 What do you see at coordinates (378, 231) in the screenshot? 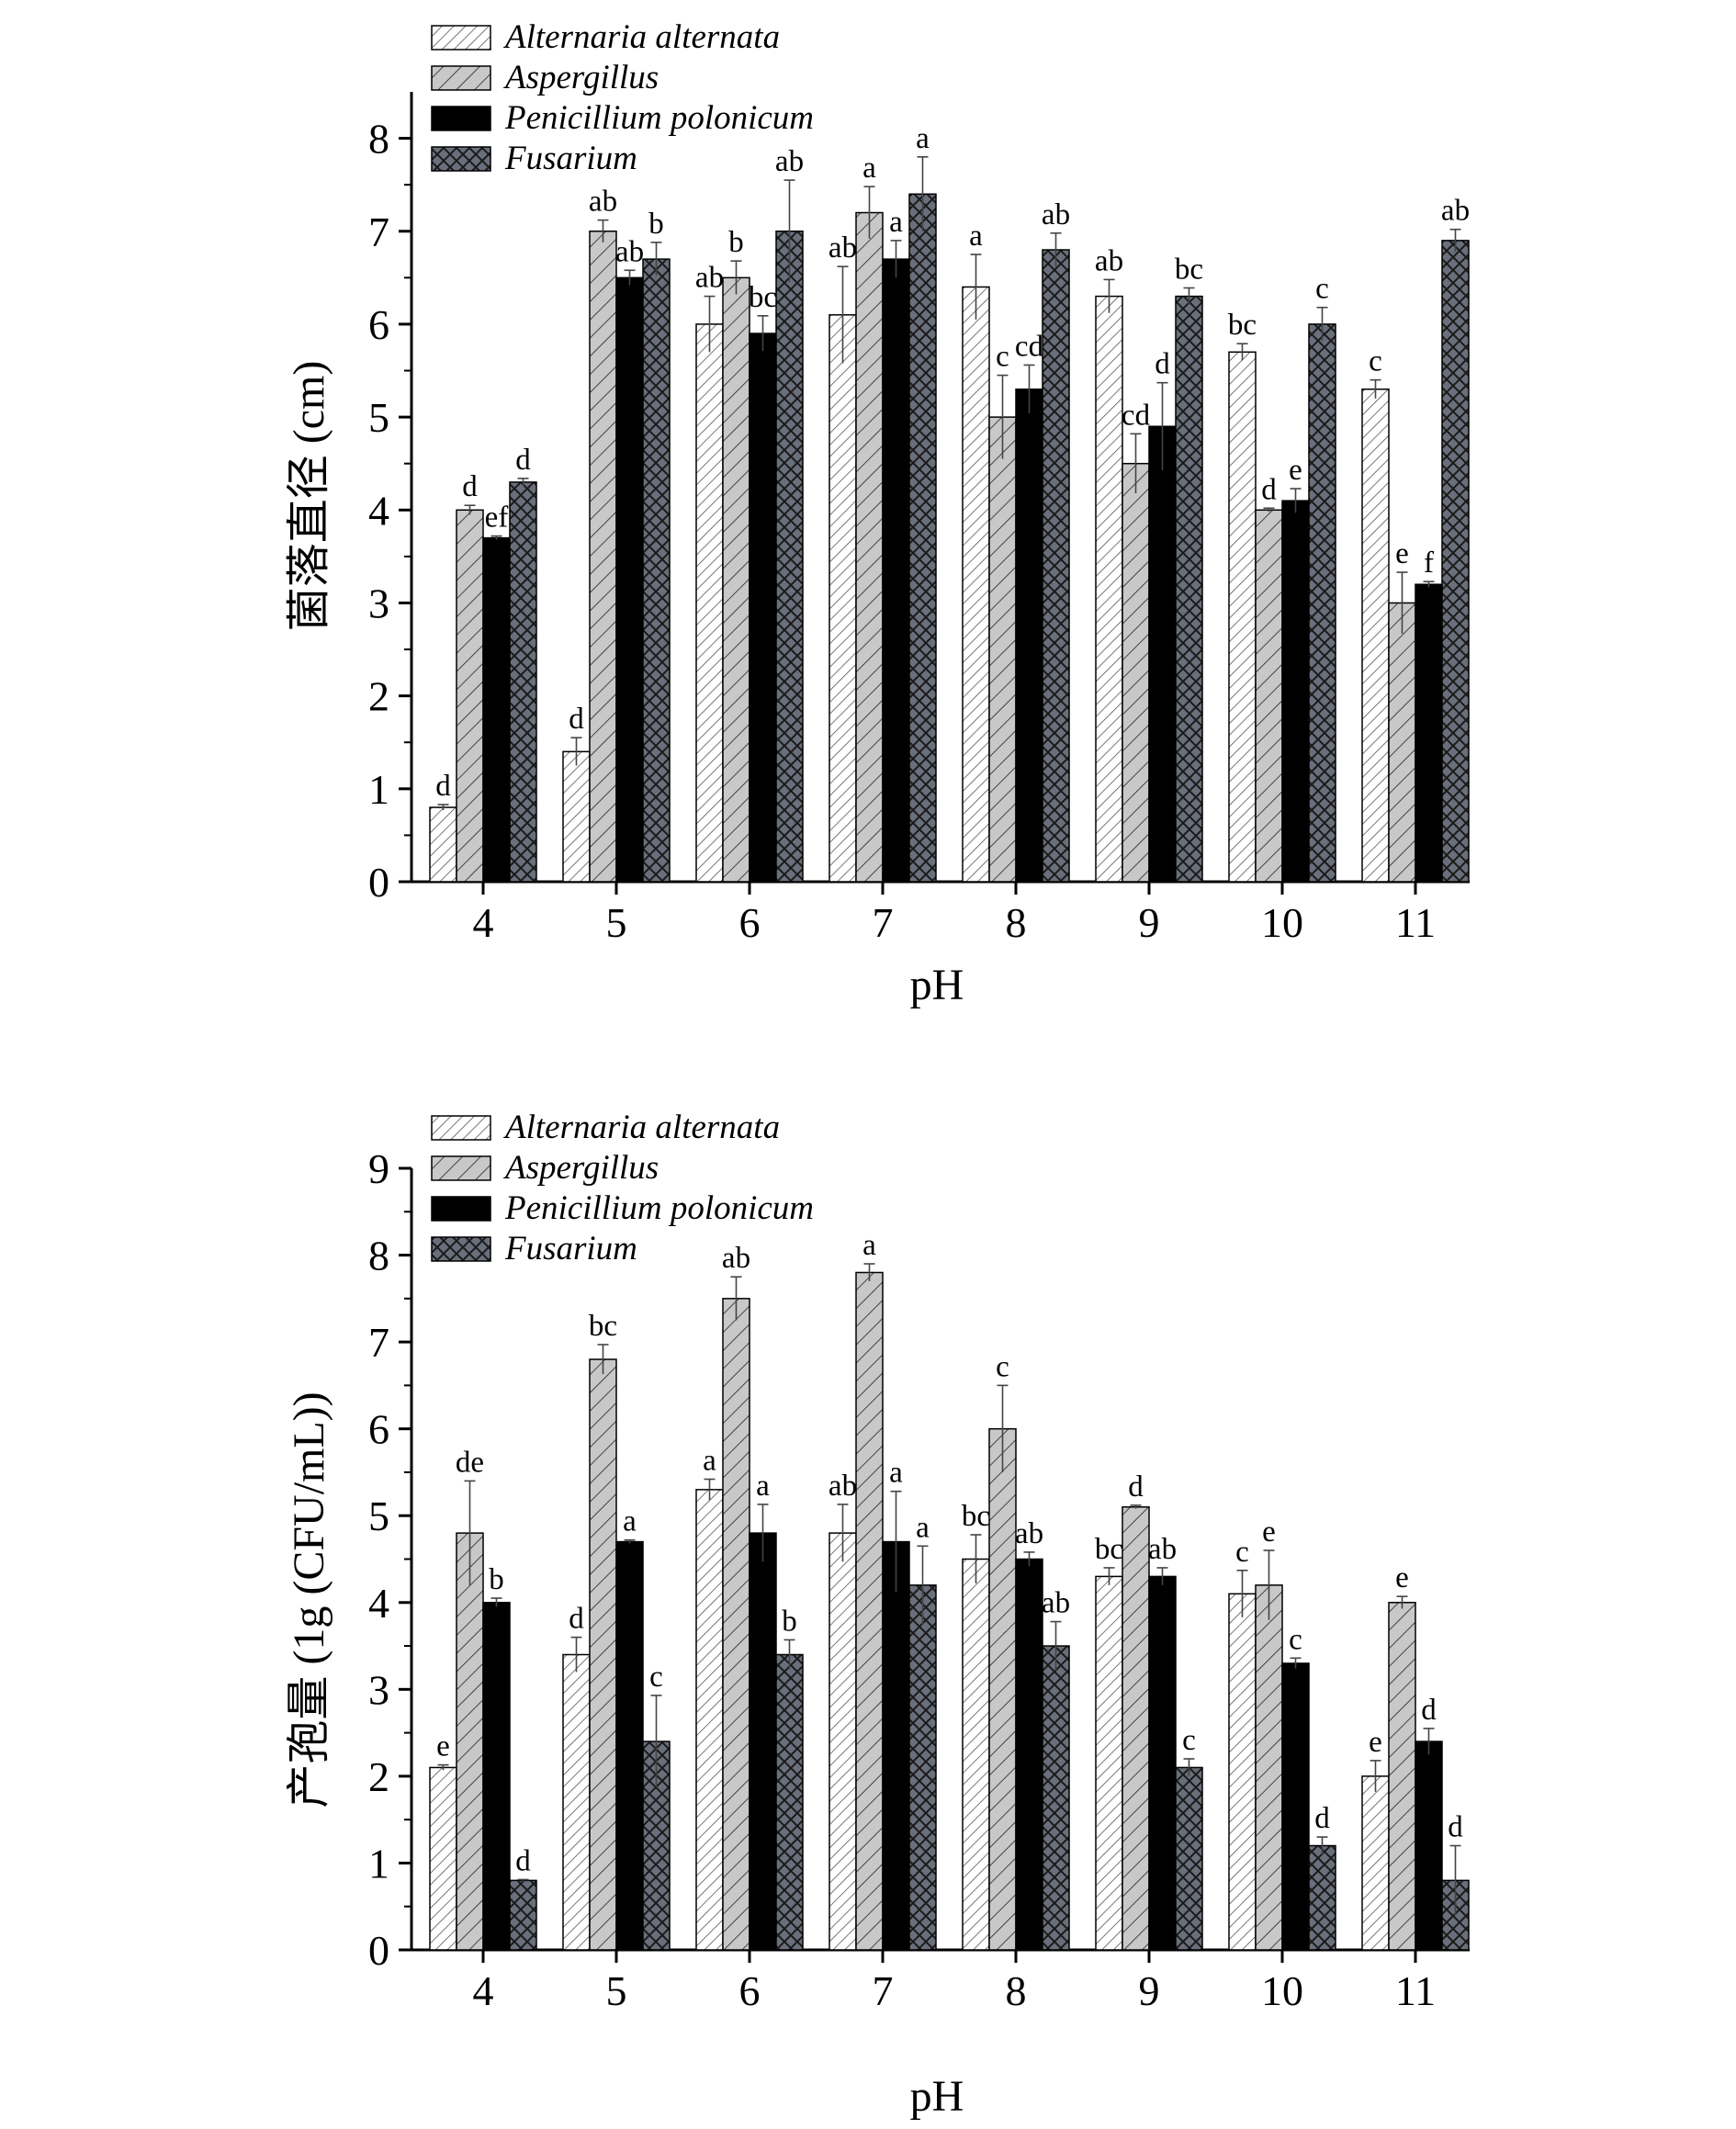
I see `y-tick-label: 7` at bounding box center [378, 231].